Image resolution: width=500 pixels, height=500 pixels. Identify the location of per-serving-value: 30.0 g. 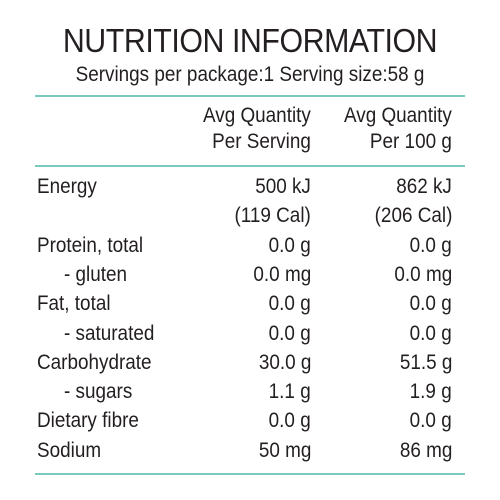
(284, 362).